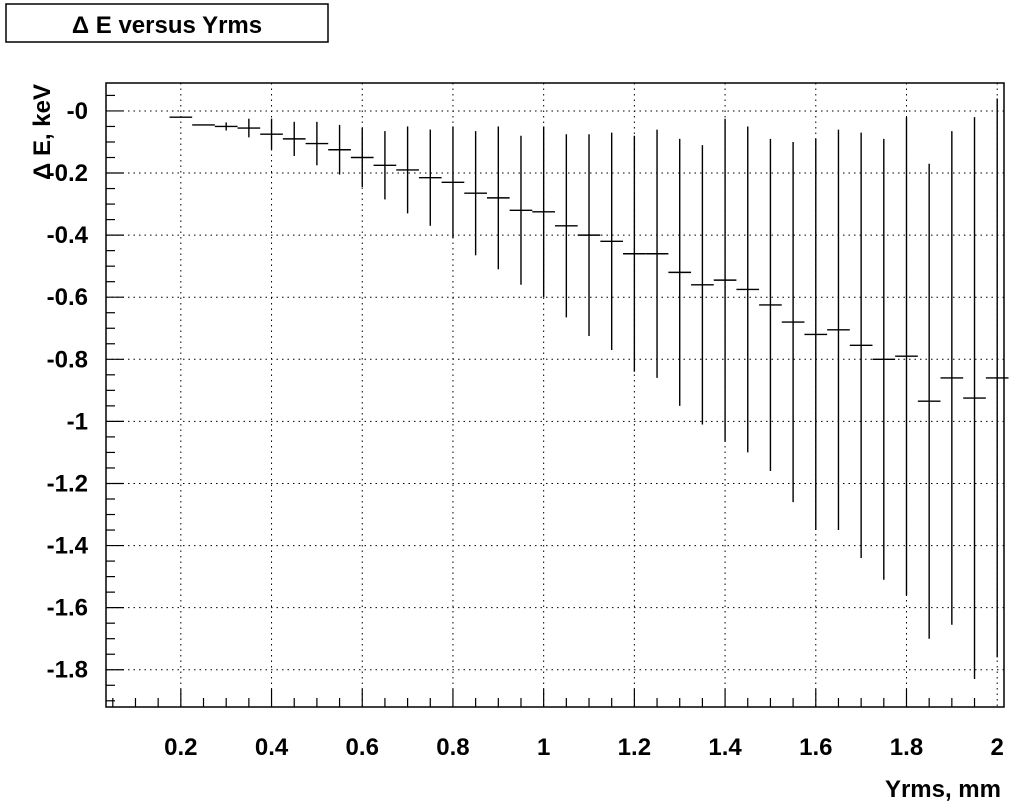 The height and width of the screenshot is (801, 1017). Describe the element at coordinates (452, 747) in the screenshot. I see `x-tick-label: 0.8` at that location.